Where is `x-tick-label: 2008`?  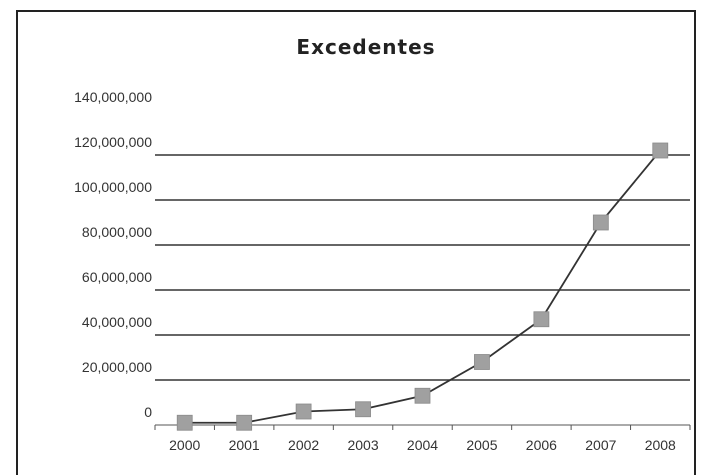 x-tick-label: 2008 is located at coordinates (660, 445).